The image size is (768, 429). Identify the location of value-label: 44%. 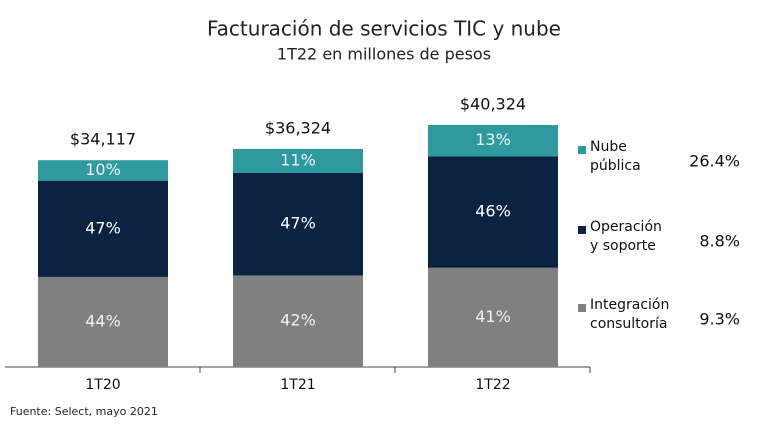
(103, 320).